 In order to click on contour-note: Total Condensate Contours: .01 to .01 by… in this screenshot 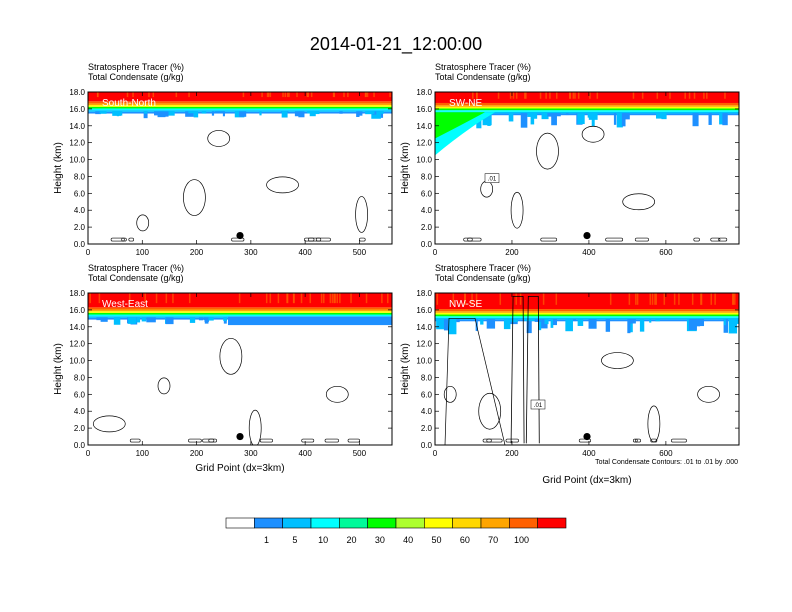, I will do `click(666, 462)`.